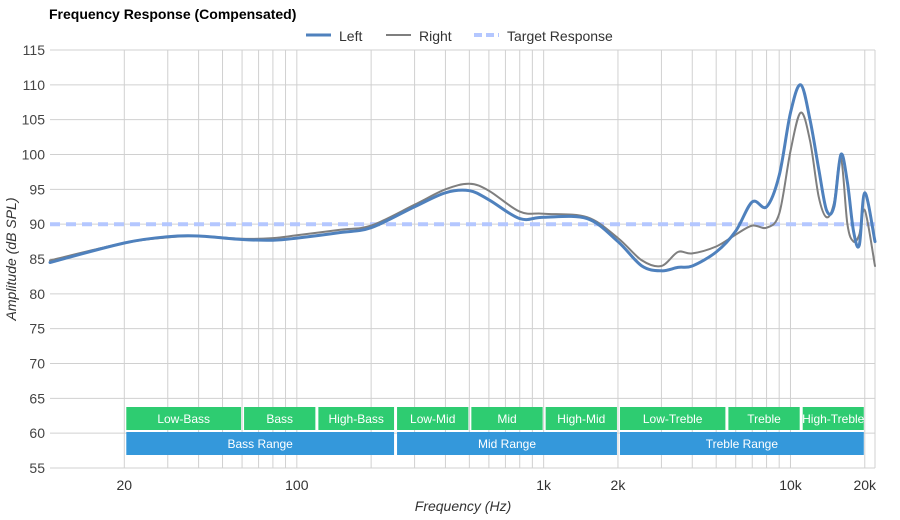 The height and width of the screenshot is (520, 900). I want to click on x-tick-label: 1k, so click(544, 485).